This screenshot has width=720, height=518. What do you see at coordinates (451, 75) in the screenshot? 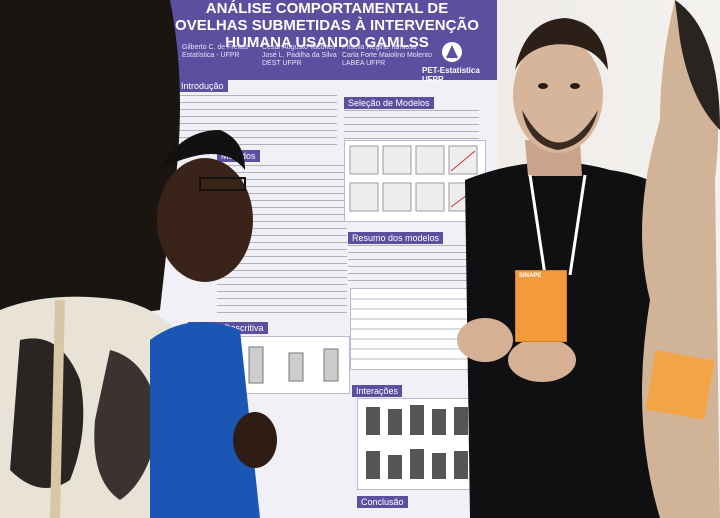
I see `poster-logo-text: PET-Estatística UFPR` at bounding box center [451, 75].